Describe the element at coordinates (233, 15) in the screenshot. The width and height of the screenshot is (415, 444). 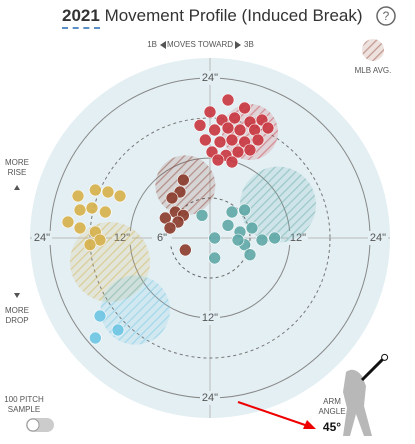
I see `title: Movement Profile (Induced Break)` at that location.